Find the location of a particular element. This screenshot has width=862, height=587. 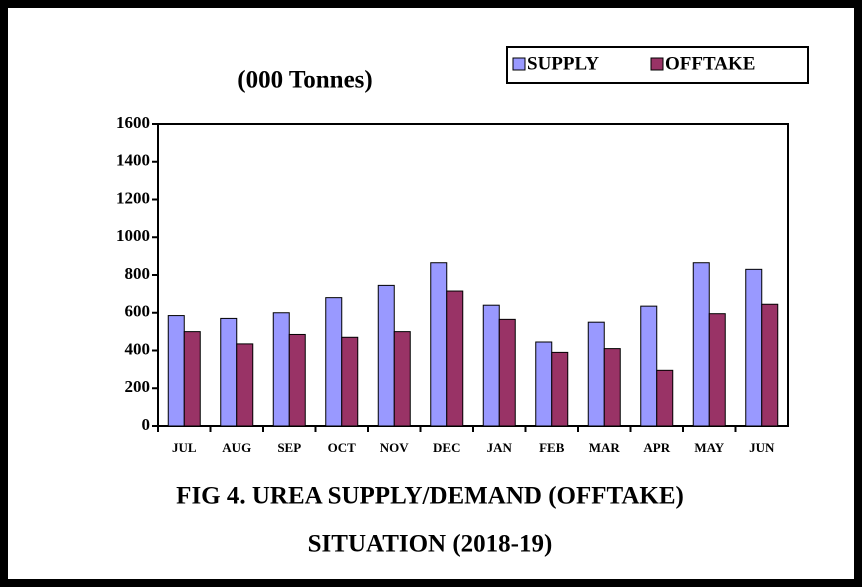

x-tick-label: JUL is located at coordinates (184, 447).